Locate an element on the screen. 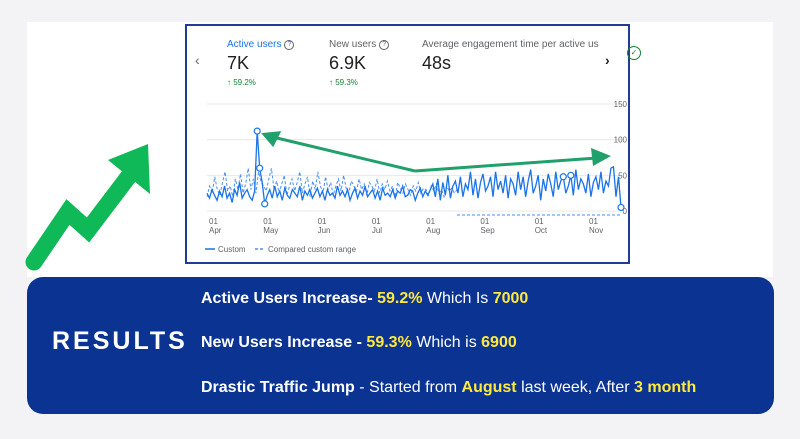 The image size is (800, 439). metric-change-value: 59.2% is located at coordinates (244, 82).